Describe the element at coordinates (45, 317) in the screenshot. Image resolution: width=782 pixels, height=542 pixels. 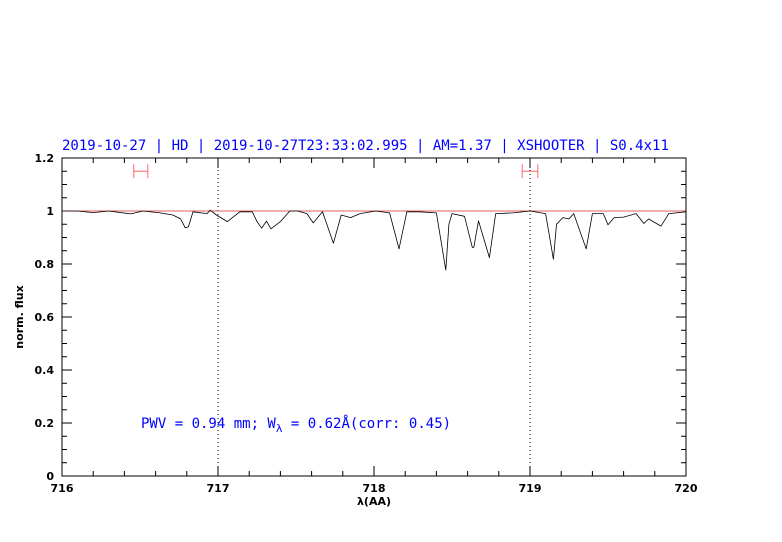
I see `y-tick-label: 0.6` at that location.